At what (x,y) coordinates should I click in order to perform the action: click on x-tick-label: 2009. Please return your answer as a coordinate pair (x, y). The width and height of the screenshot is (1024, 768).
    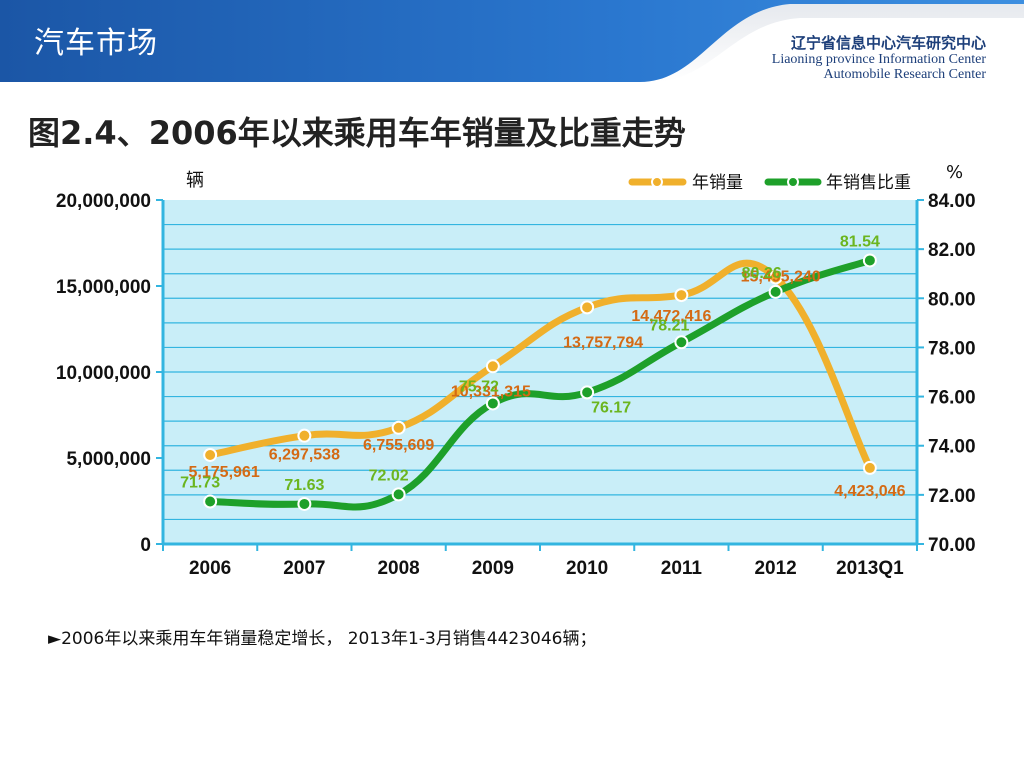
    Looking at the image, I should click on (493, 568).